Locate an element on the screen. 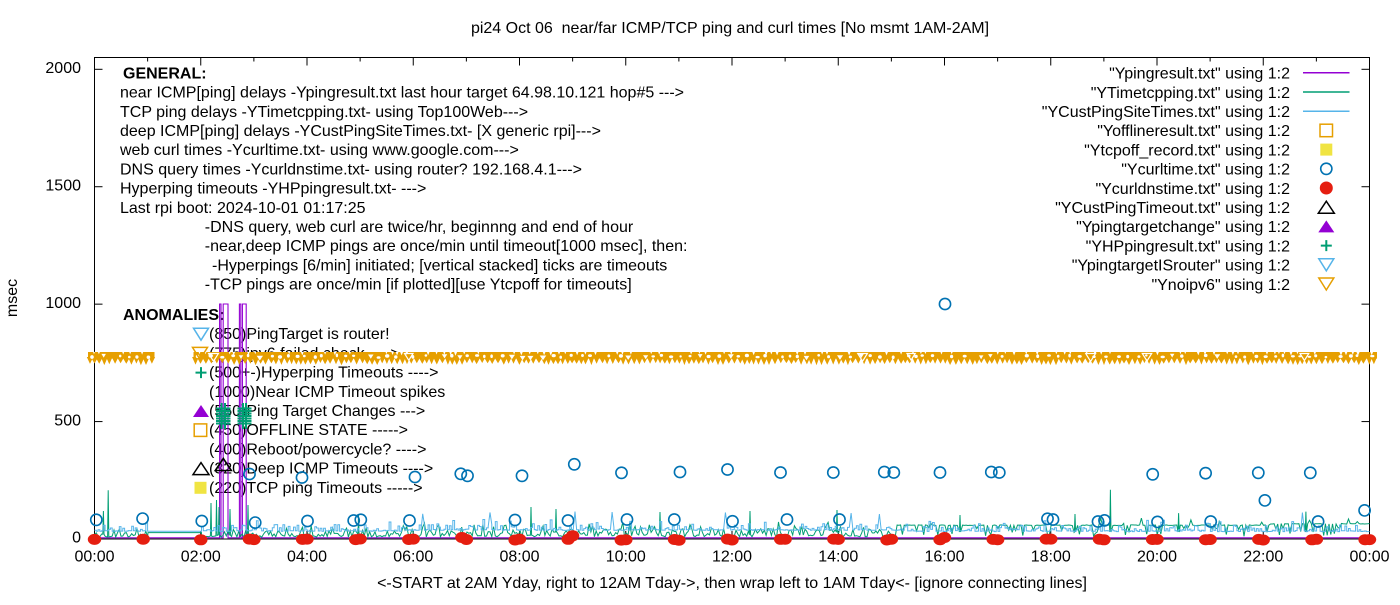 This screenshot has width=1400, height=605. svg-text: GENERAL: is located at coordinates (165, 73).